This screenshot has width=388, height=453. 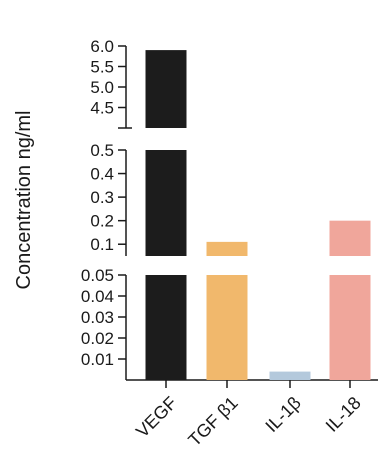 What do you see at coordinates (97, 296) in the screenshot?
I see `y-tick-label: 0.04` at bounding box center [97, 296].